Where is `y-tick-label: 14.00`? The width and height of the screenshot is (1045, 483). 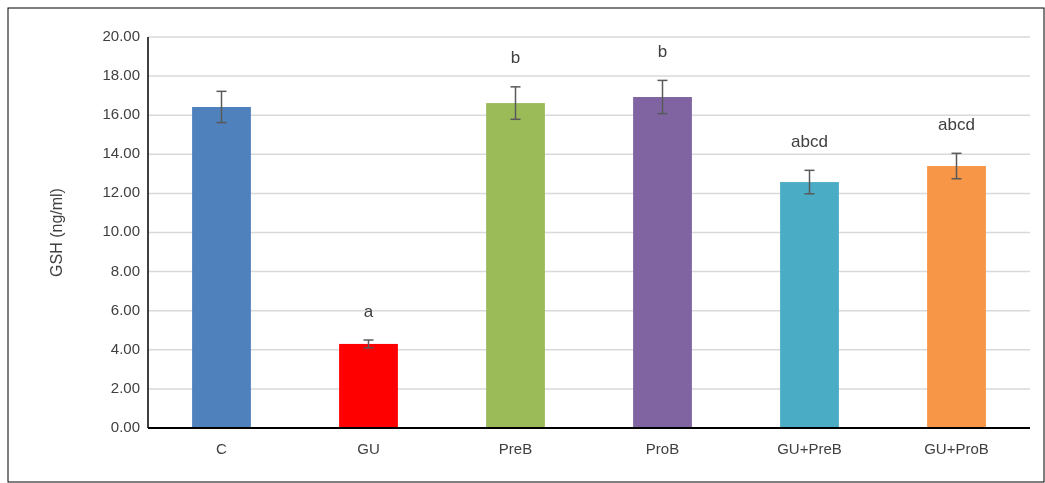 y-tick-label: 14.00 is located at coordinates (121, 153).